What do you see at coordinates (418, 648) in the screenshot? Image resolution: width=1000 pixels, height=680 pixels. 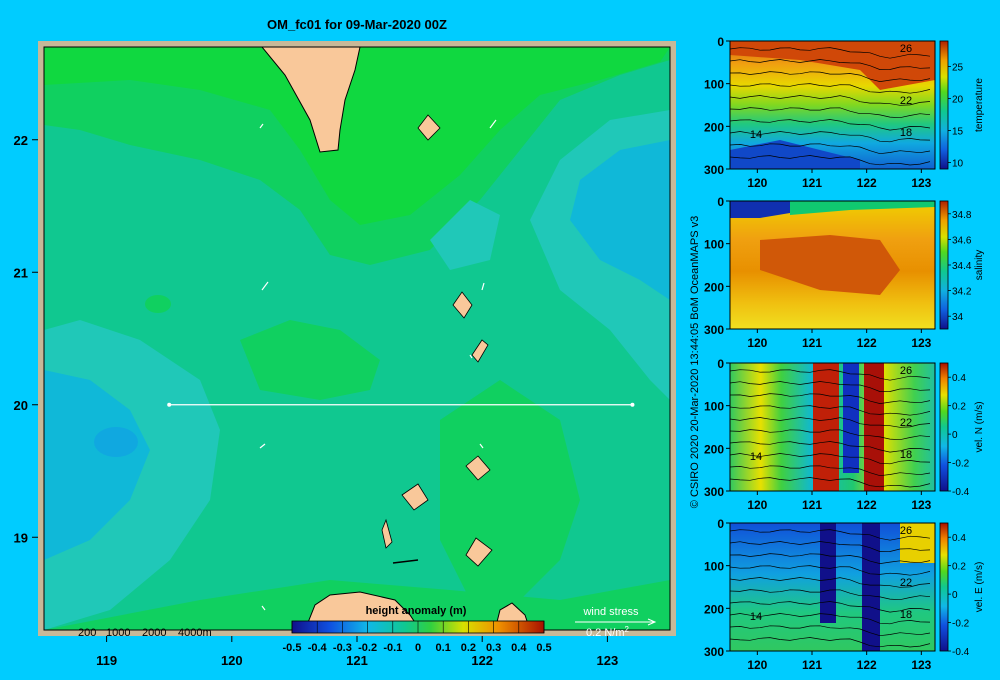 I see `height-colorbar-tick-label: 0` at bounding box center [418, 648].